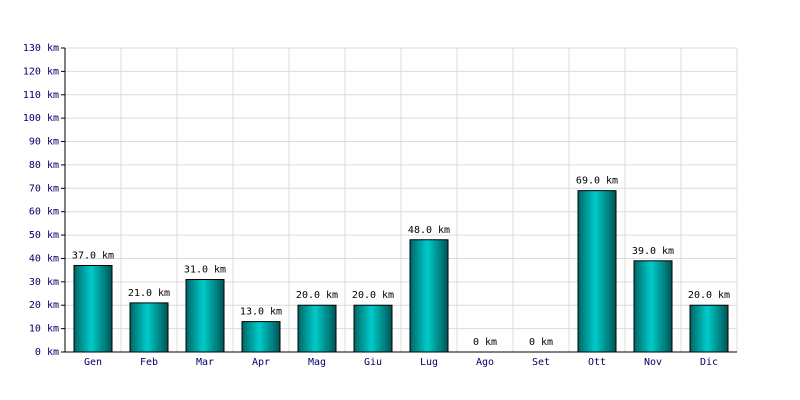  I want to click on x-tick-label: Dic, so click(709, 362).